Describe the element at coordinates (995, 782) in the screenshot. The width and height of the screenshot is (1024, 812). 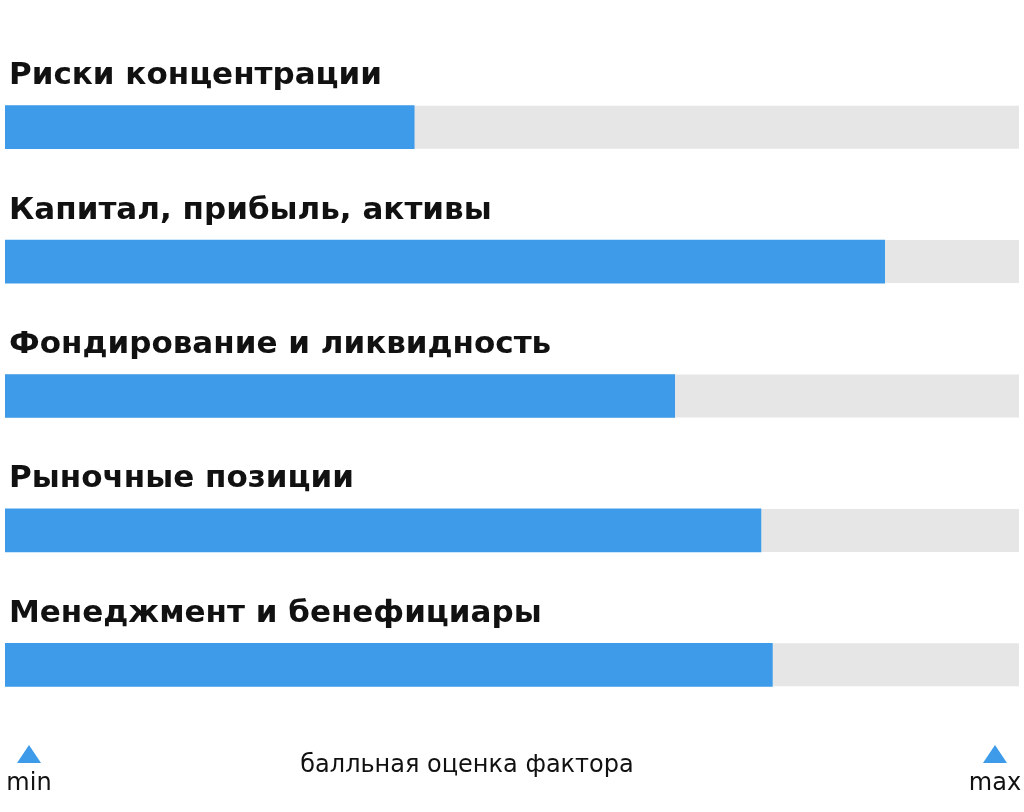
I see `text: max` at that location.